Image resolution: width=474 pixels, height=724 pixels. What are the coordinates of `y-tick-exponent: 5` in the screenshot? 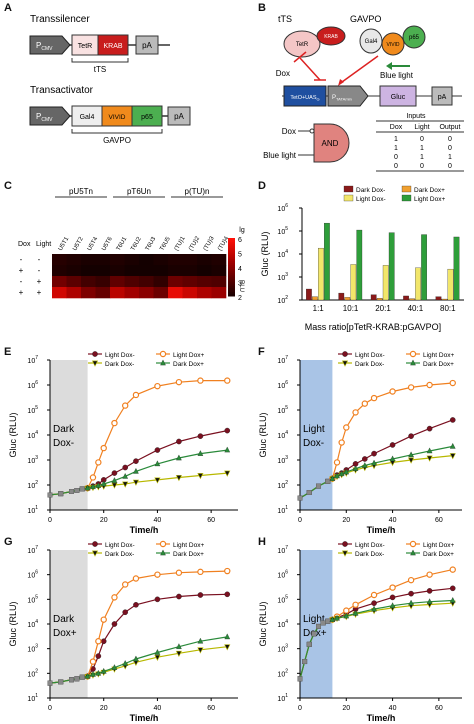 It's located at (36, 408).